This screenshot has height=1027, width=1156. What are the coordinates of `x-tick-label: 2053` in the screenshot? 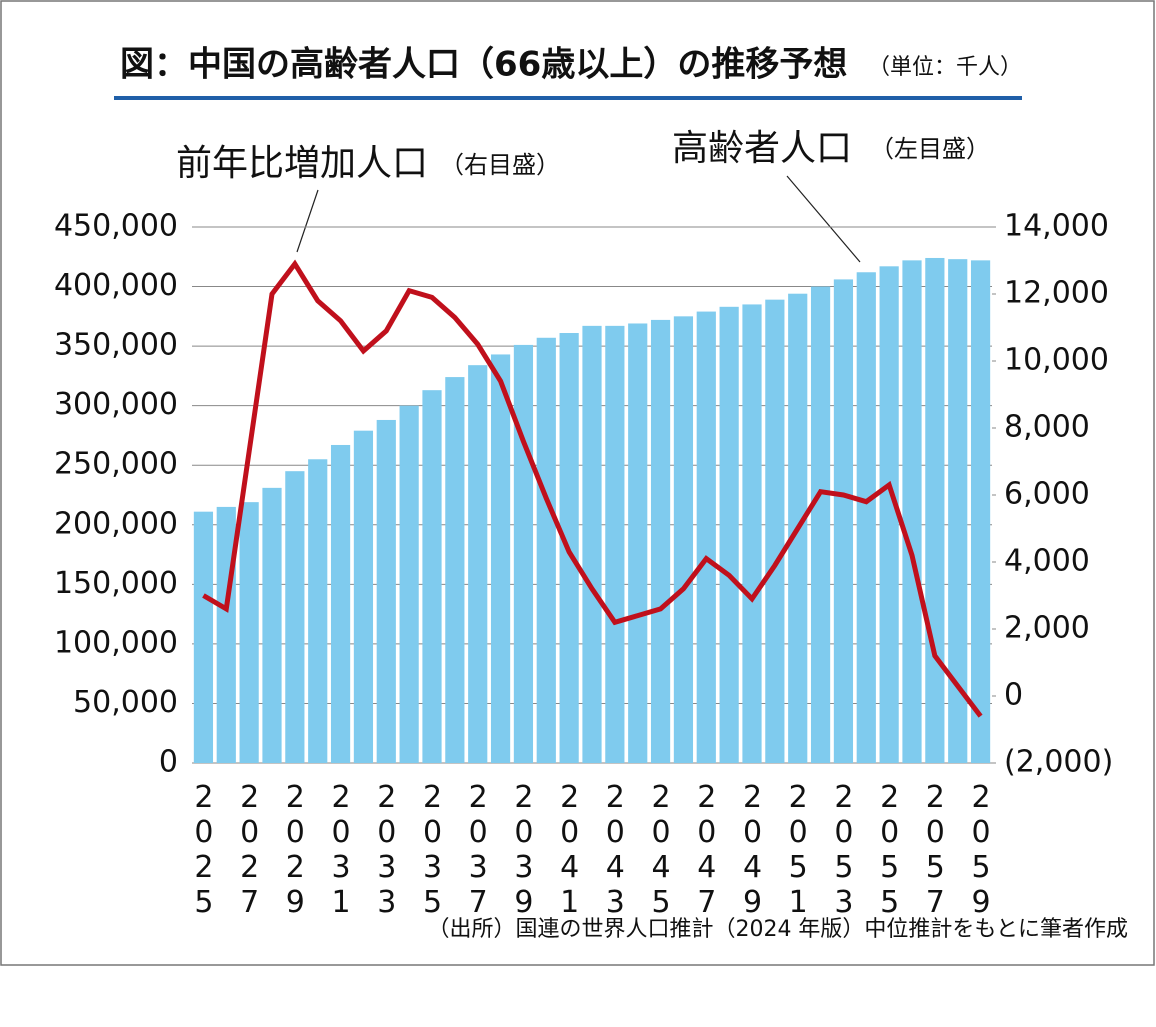 It's located at (844, 850).